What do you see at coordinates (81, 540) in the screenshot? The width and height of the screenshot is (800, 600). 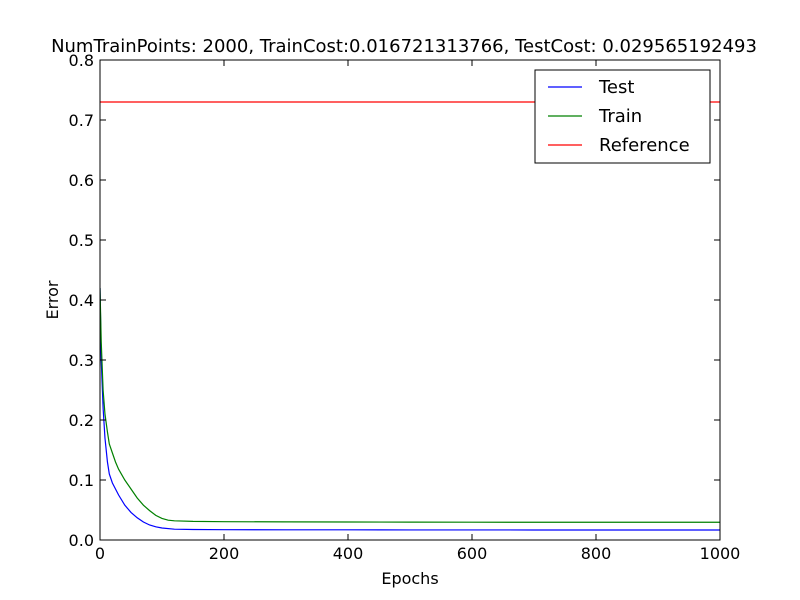 I see `y-tick-label: 0.0` at bounding box center [81, 540].